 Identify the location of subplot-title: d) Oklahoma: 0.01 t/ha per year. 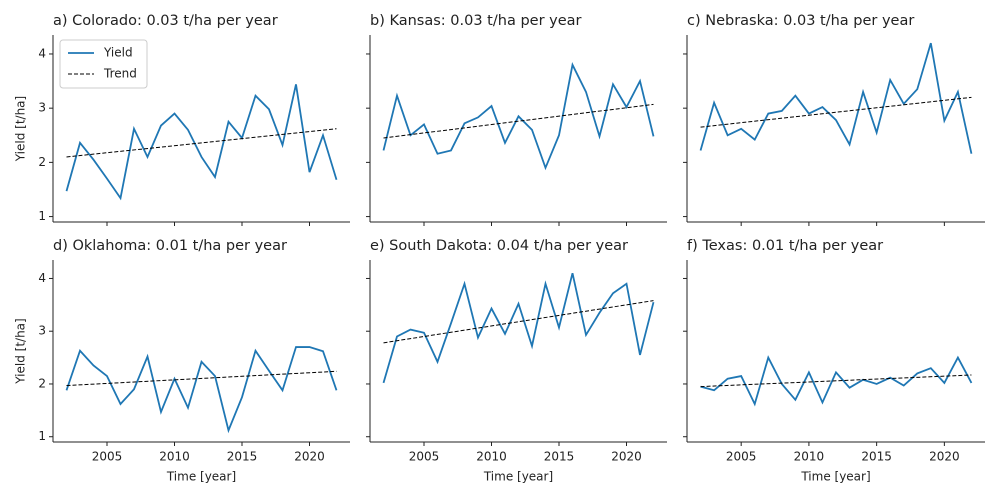
(170, 246).